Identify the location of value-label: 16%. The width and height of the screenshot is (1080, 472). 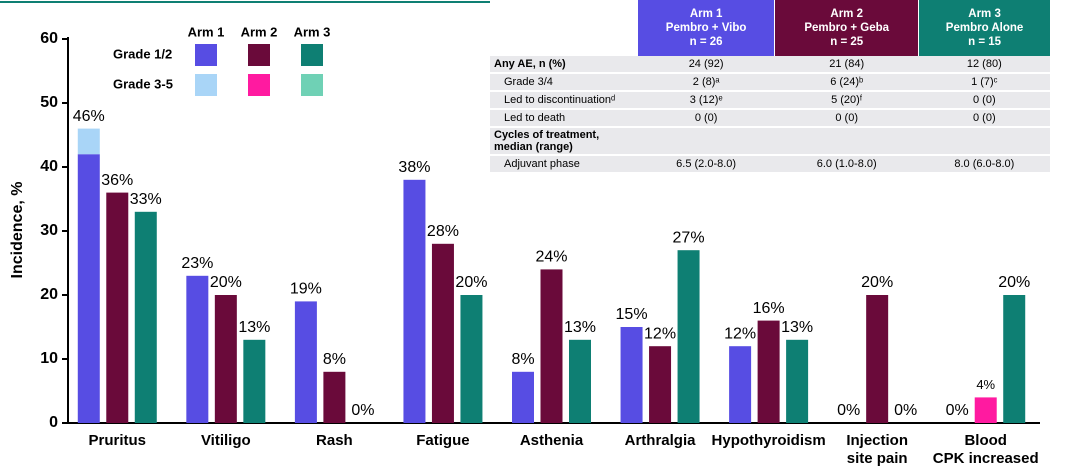
(769, 308).